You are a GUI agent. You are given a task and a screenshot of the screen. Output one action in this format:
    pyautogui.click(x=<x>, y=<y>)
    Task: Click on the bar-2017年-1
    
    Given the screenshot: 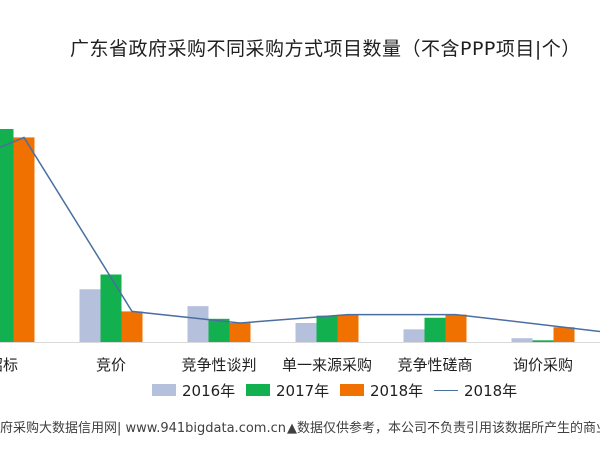 What is the action you would take?
    pyautogui.click(x=111, y=308)
    